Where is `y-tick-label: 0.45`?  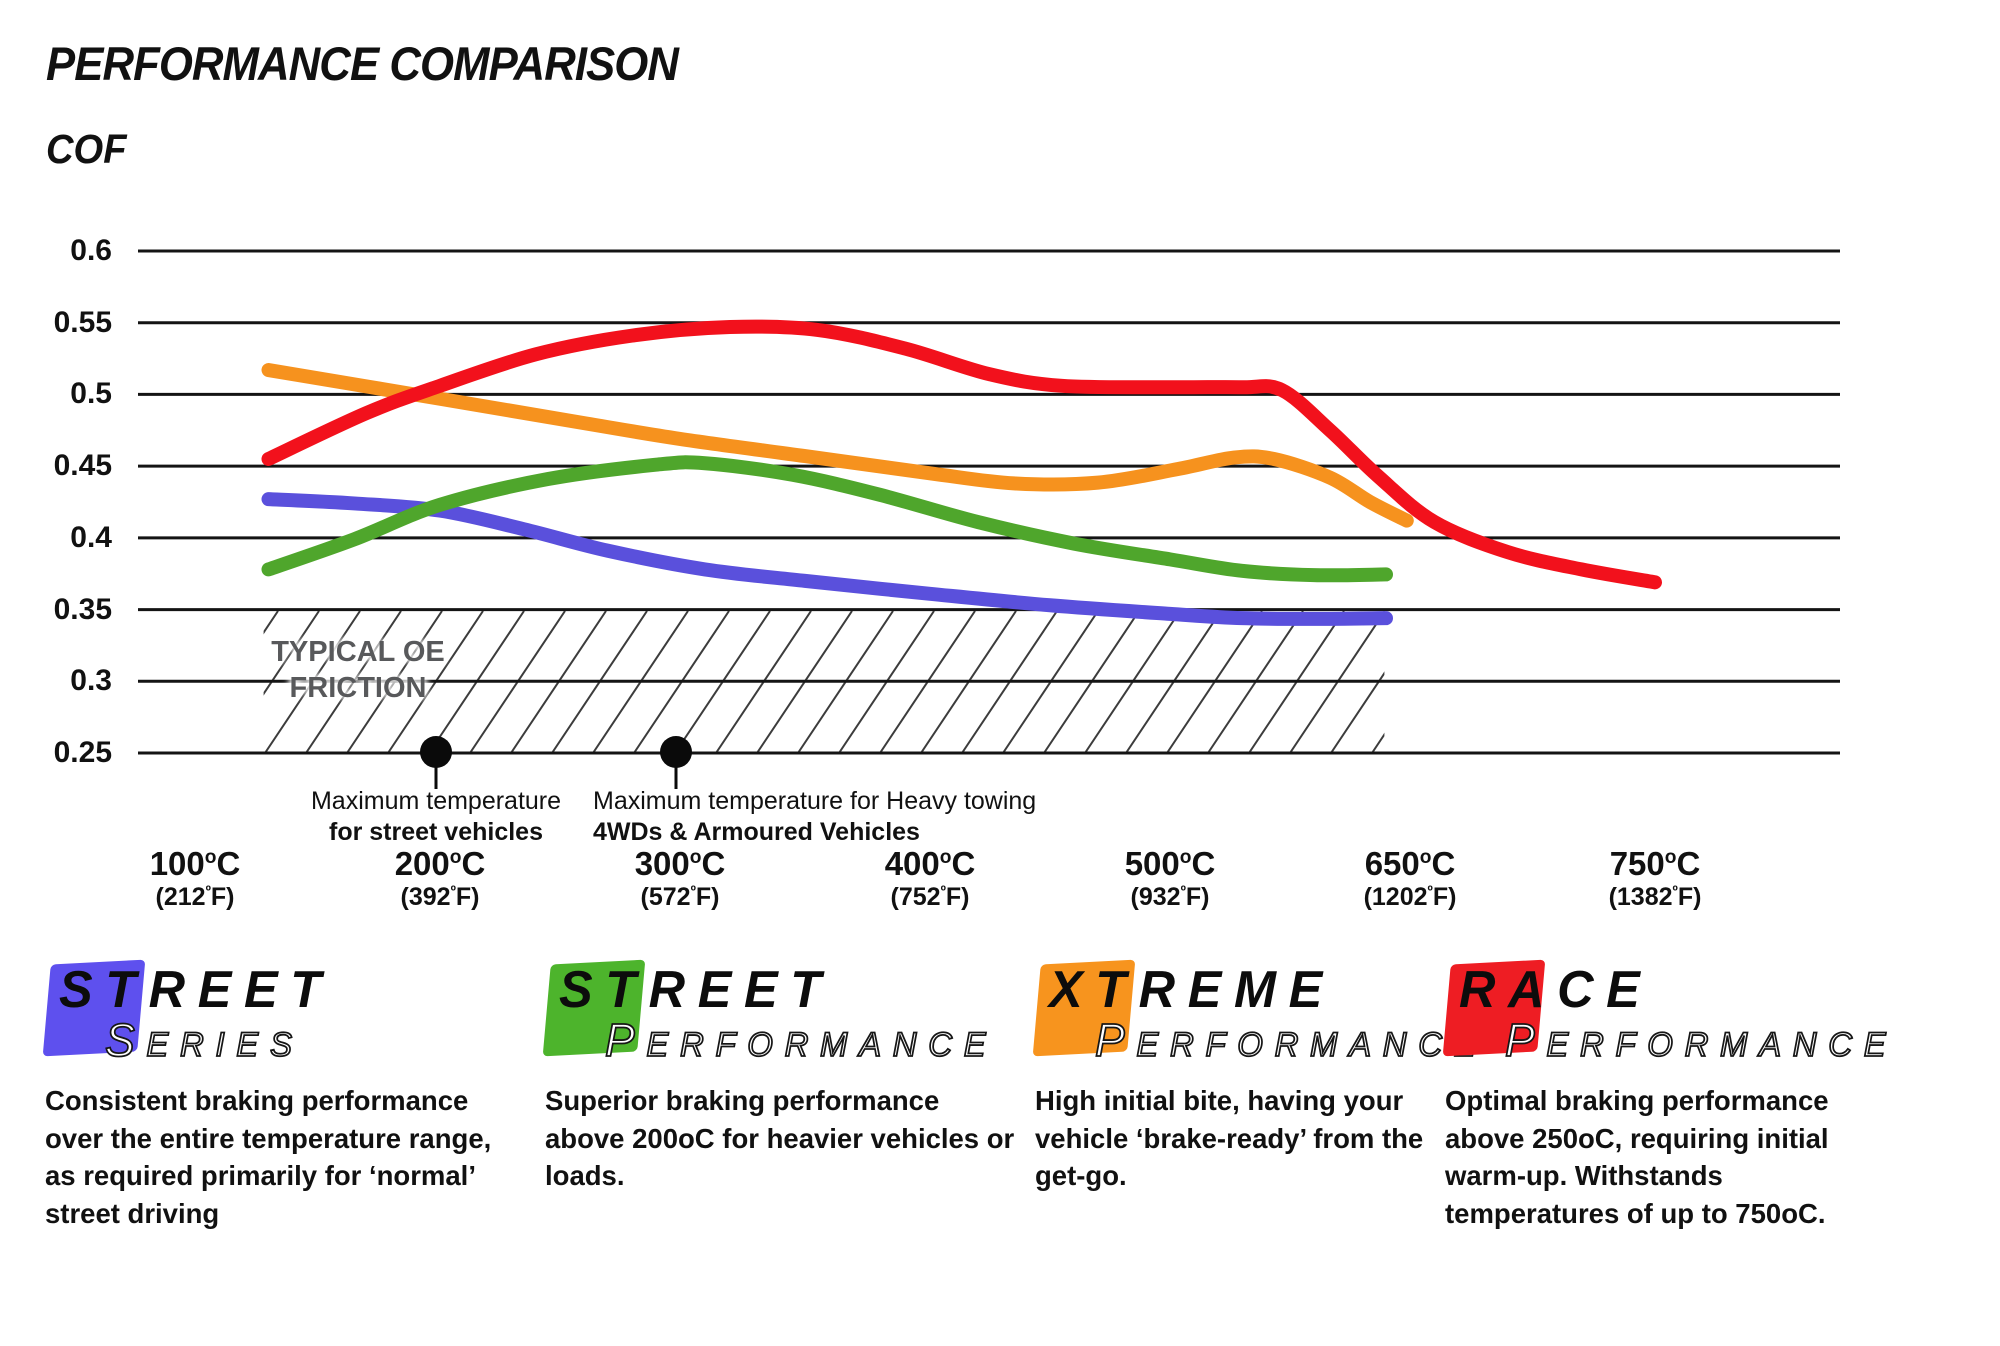 y-tick-label: 0.45 is located at coordinates (82, 466).